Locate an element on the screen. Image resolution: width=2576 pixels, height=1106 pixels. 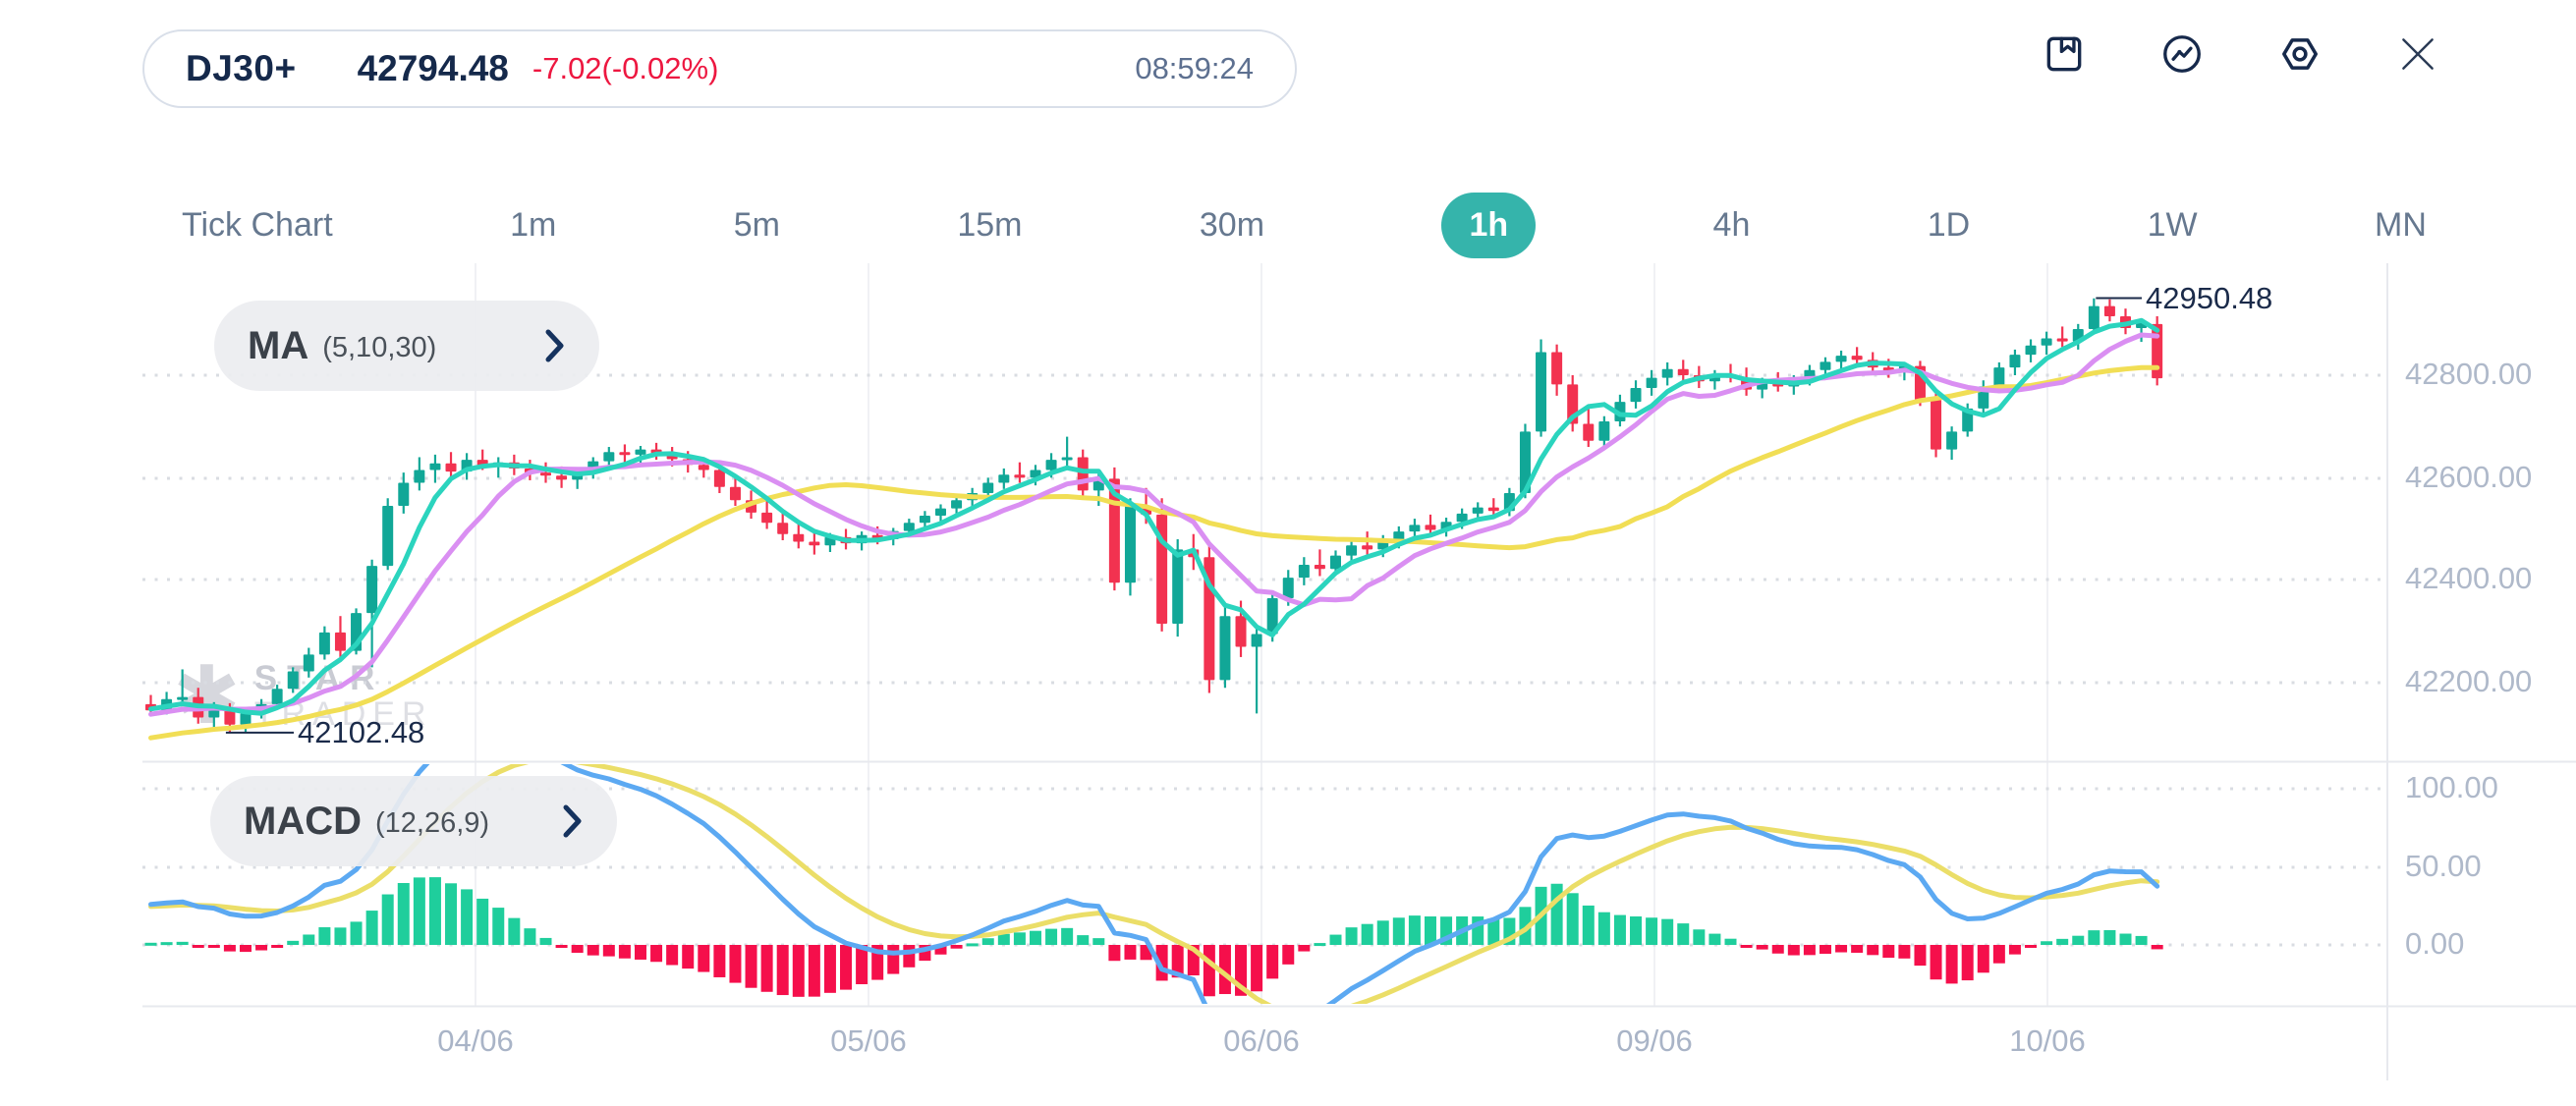
date-axis-tick: 05/06 is located at coordinates (868, 1040).